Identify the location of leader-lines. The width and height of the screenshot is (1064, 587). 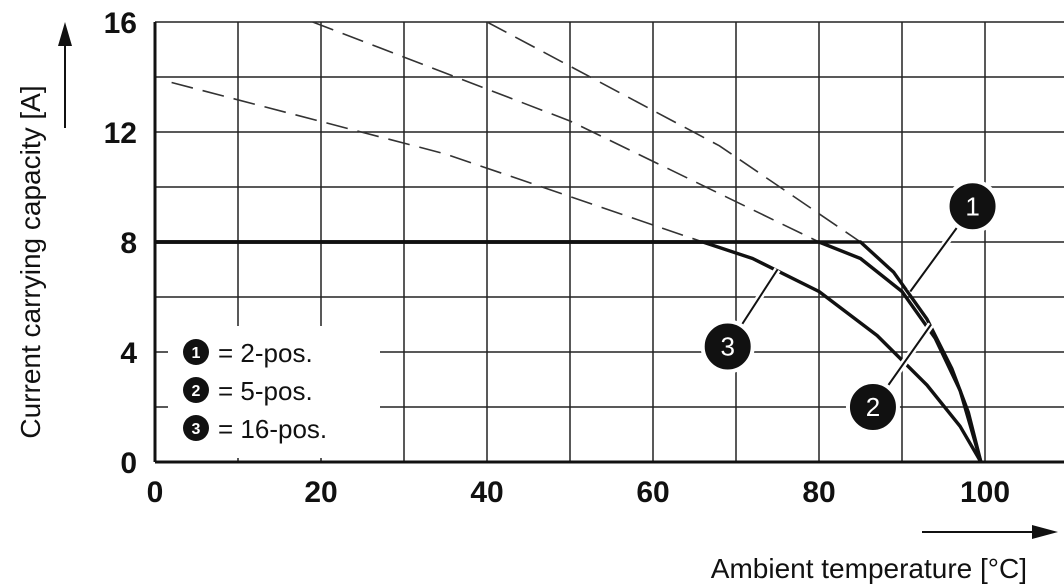
(850, 307).